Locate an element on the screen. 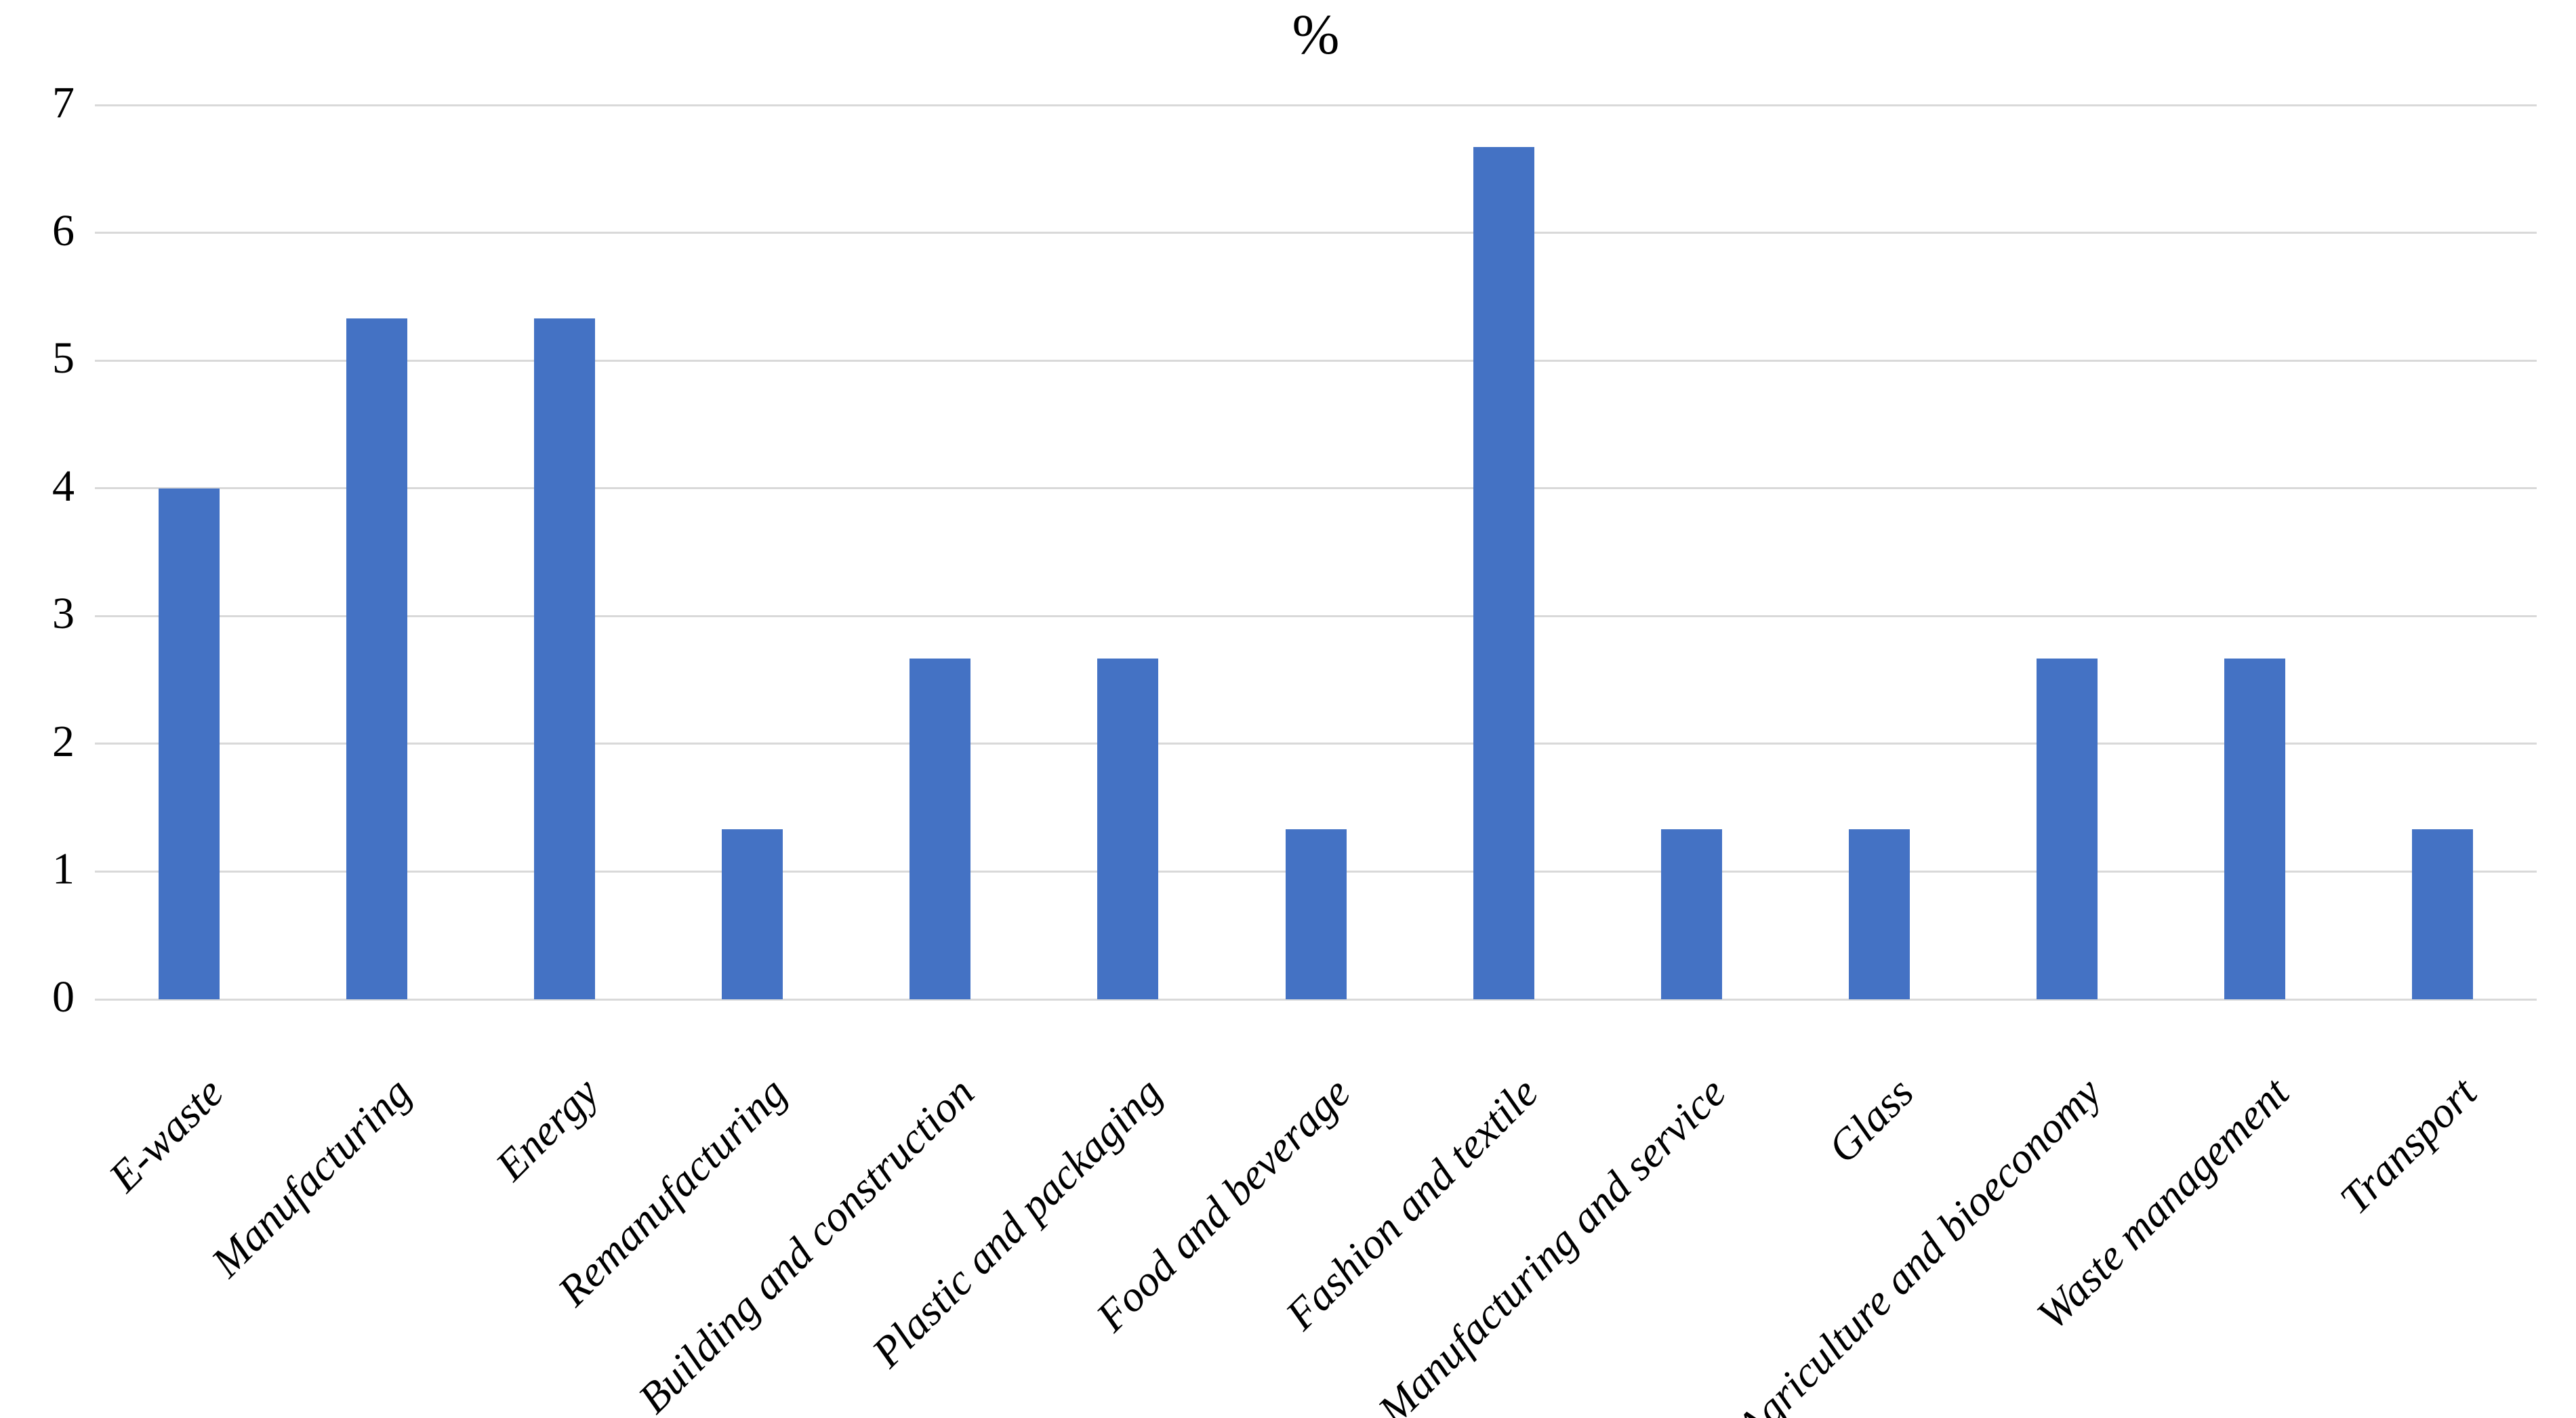  bar-manufacturing is located at coordinates (376, 659).